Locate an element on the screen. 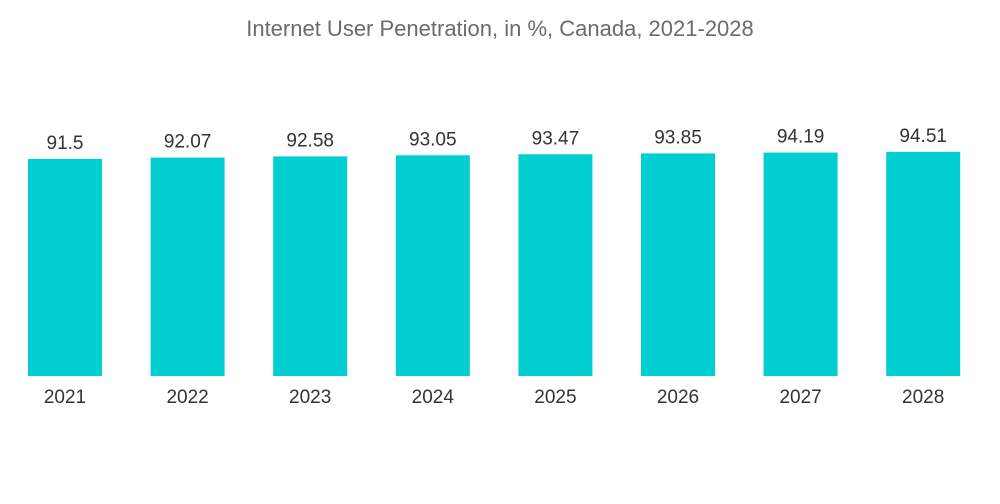 Image resolution: width=1000 pixels, height=504 pixels. x-tick-label: 2026 is located at coordinates (678, 397).